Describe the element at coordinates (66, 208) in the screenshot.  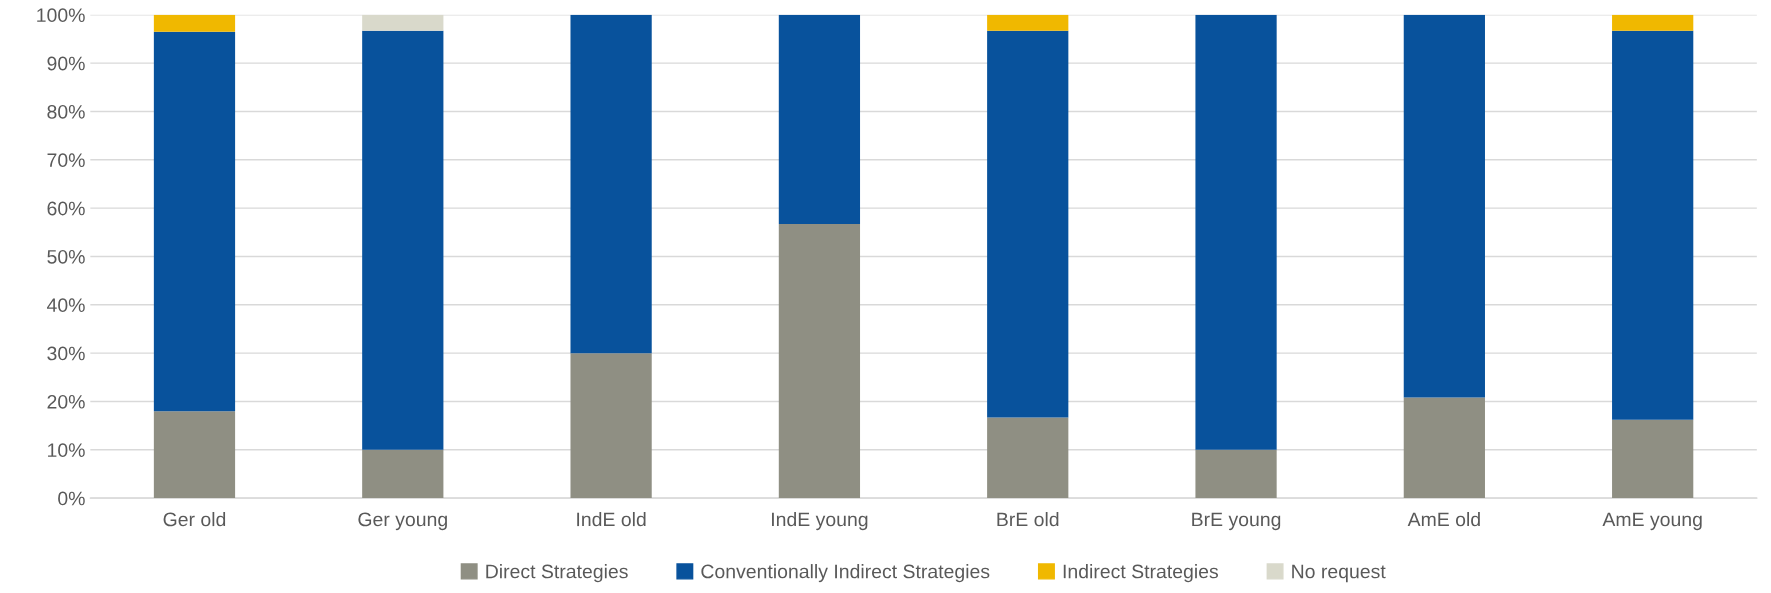
I see `y-tick-label: 60%` at that location.